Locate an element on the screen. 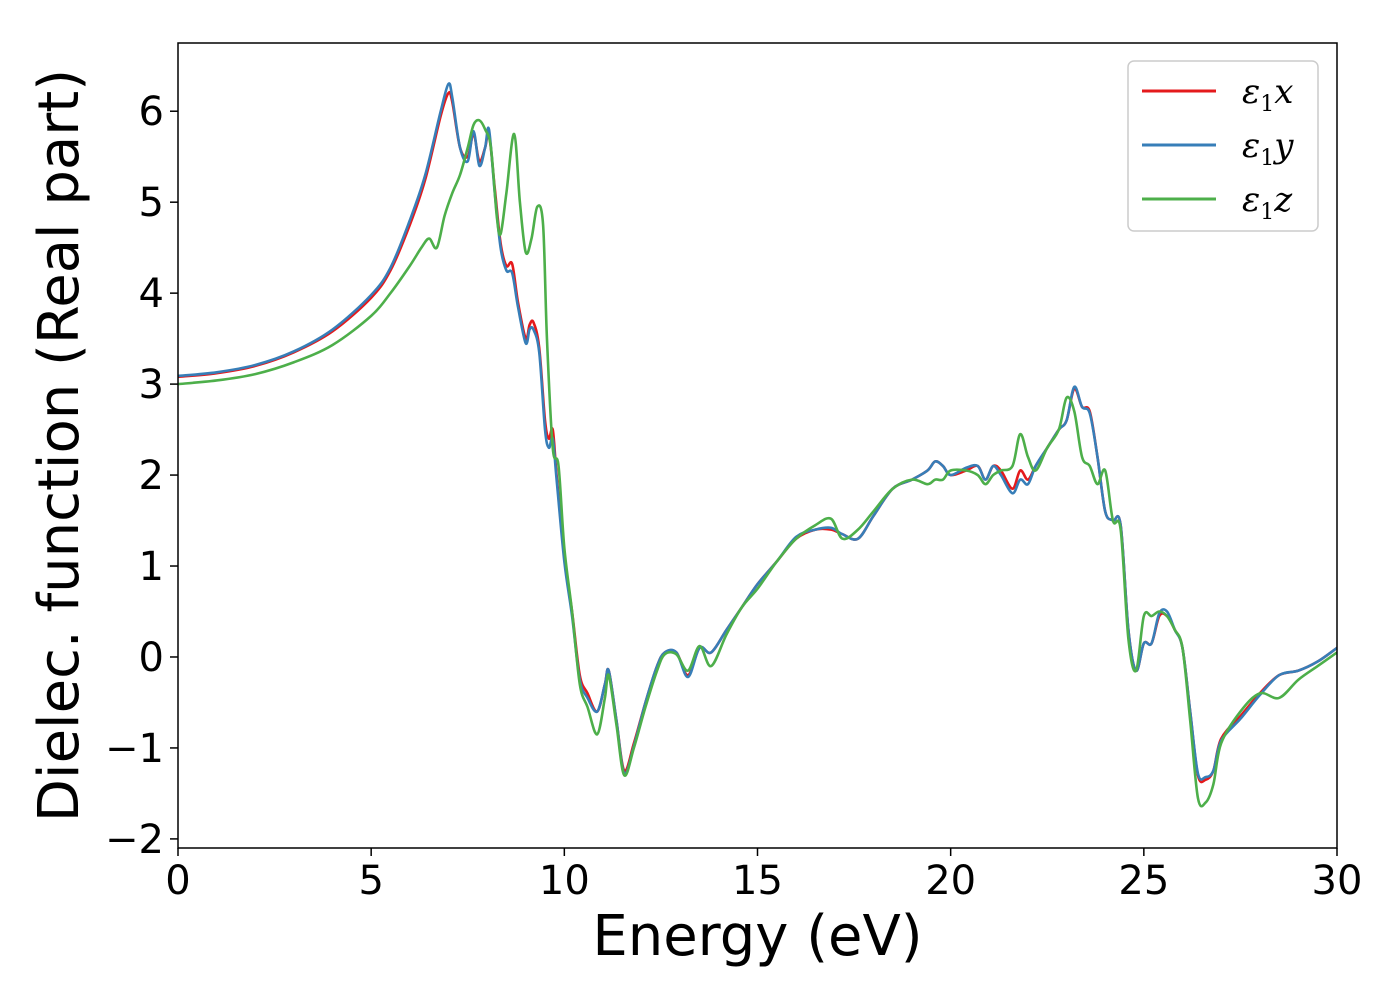 This screenshot has height=1000, width=1400. y-tick-label: 6 is located at coordinates (151, 112).